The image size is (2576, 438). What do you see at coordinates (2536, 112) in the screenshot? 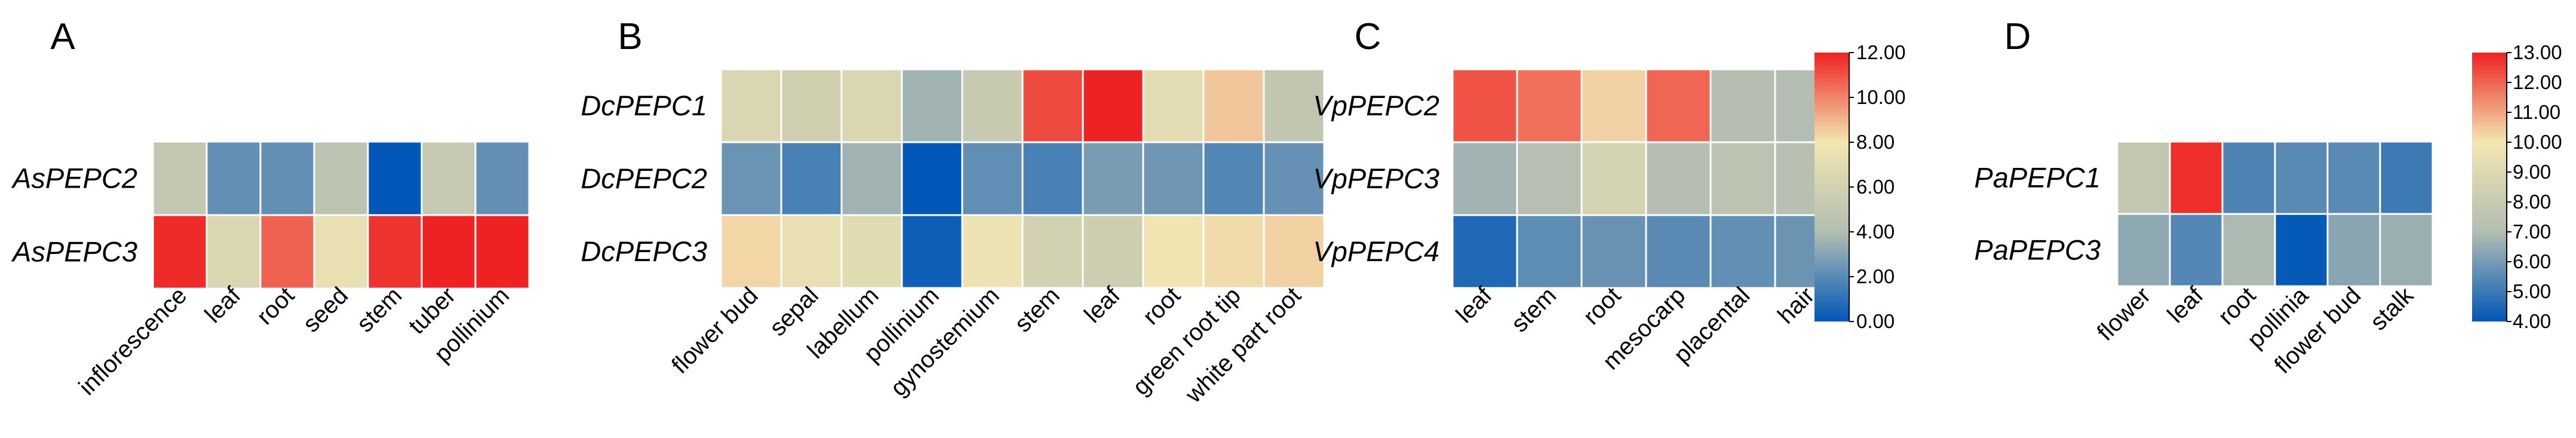
I see `colorbar-tick-label: 11.00` at bounding box center [2536, 112].